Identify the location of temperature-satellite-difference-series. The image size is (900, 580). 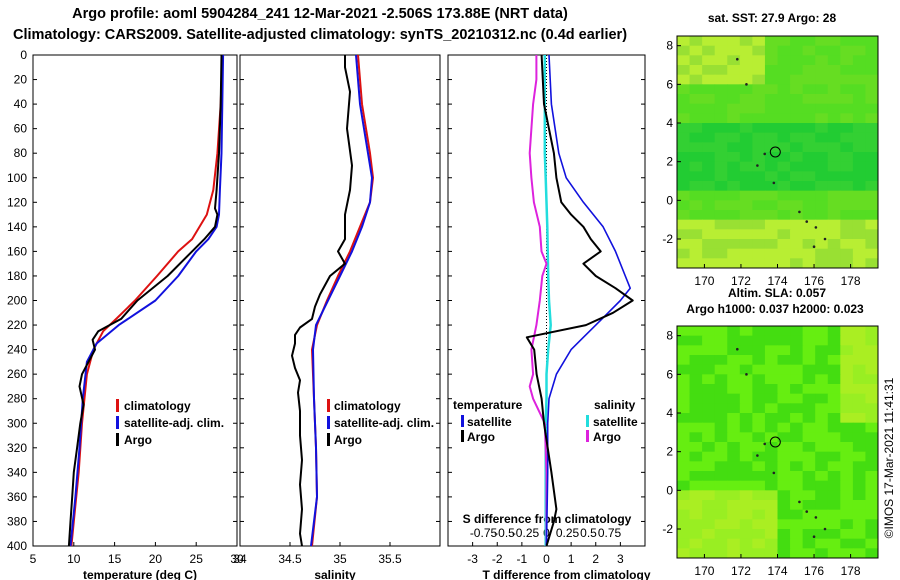
(588, 300).